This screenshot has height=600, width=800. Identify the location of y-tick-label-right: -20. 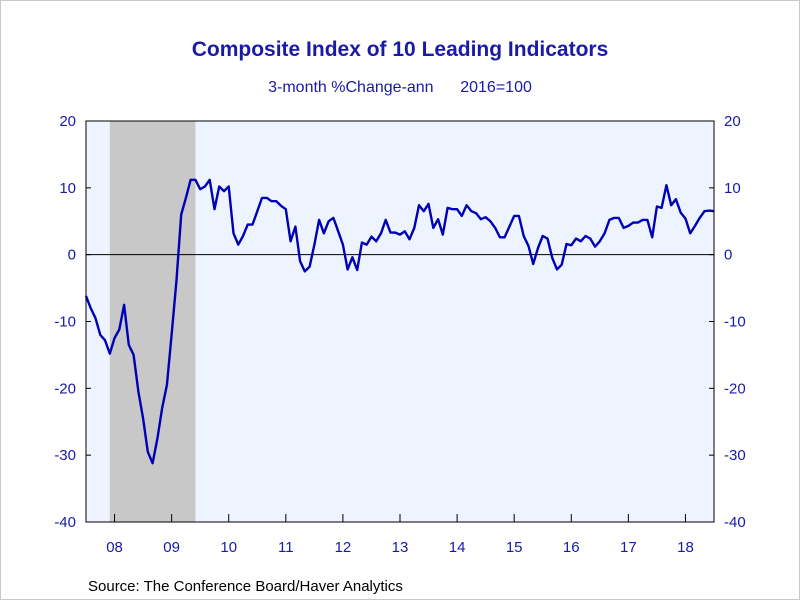
(735, 388).